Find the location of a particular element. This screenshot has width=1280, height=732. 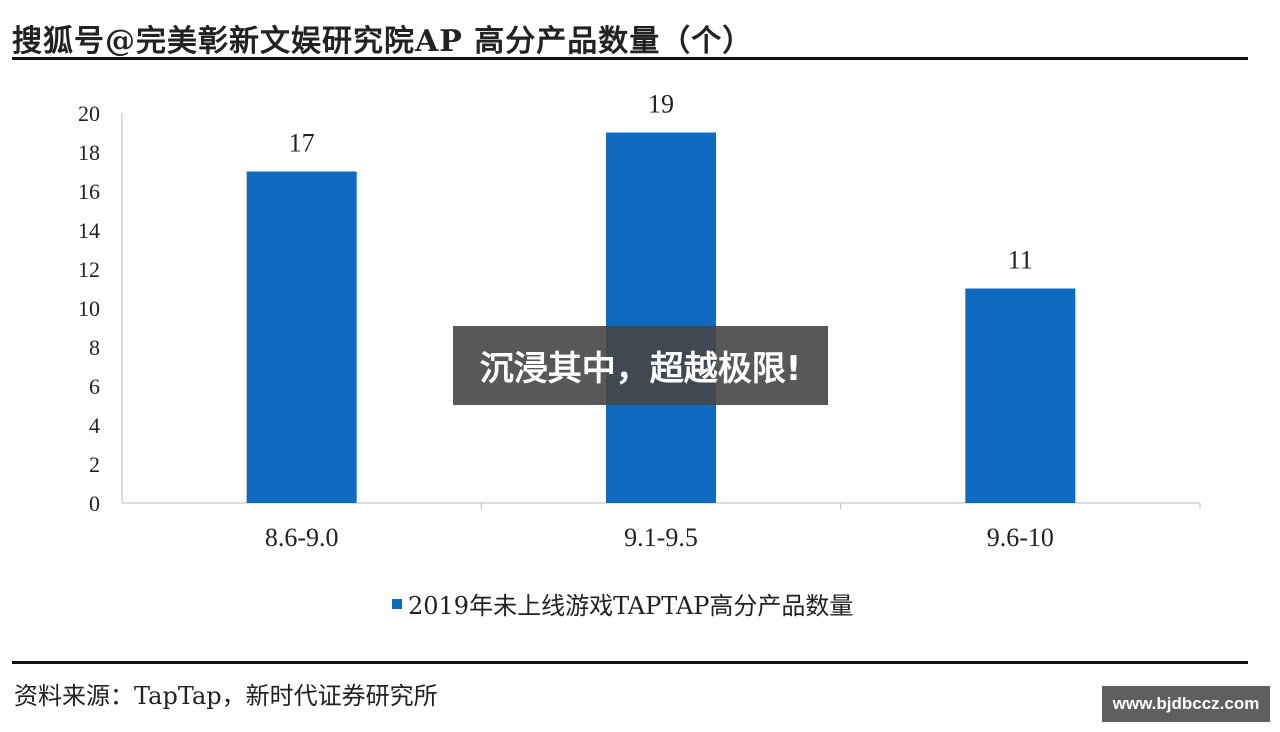

y-tick-label: 4 is located at coordinates (94, 425).